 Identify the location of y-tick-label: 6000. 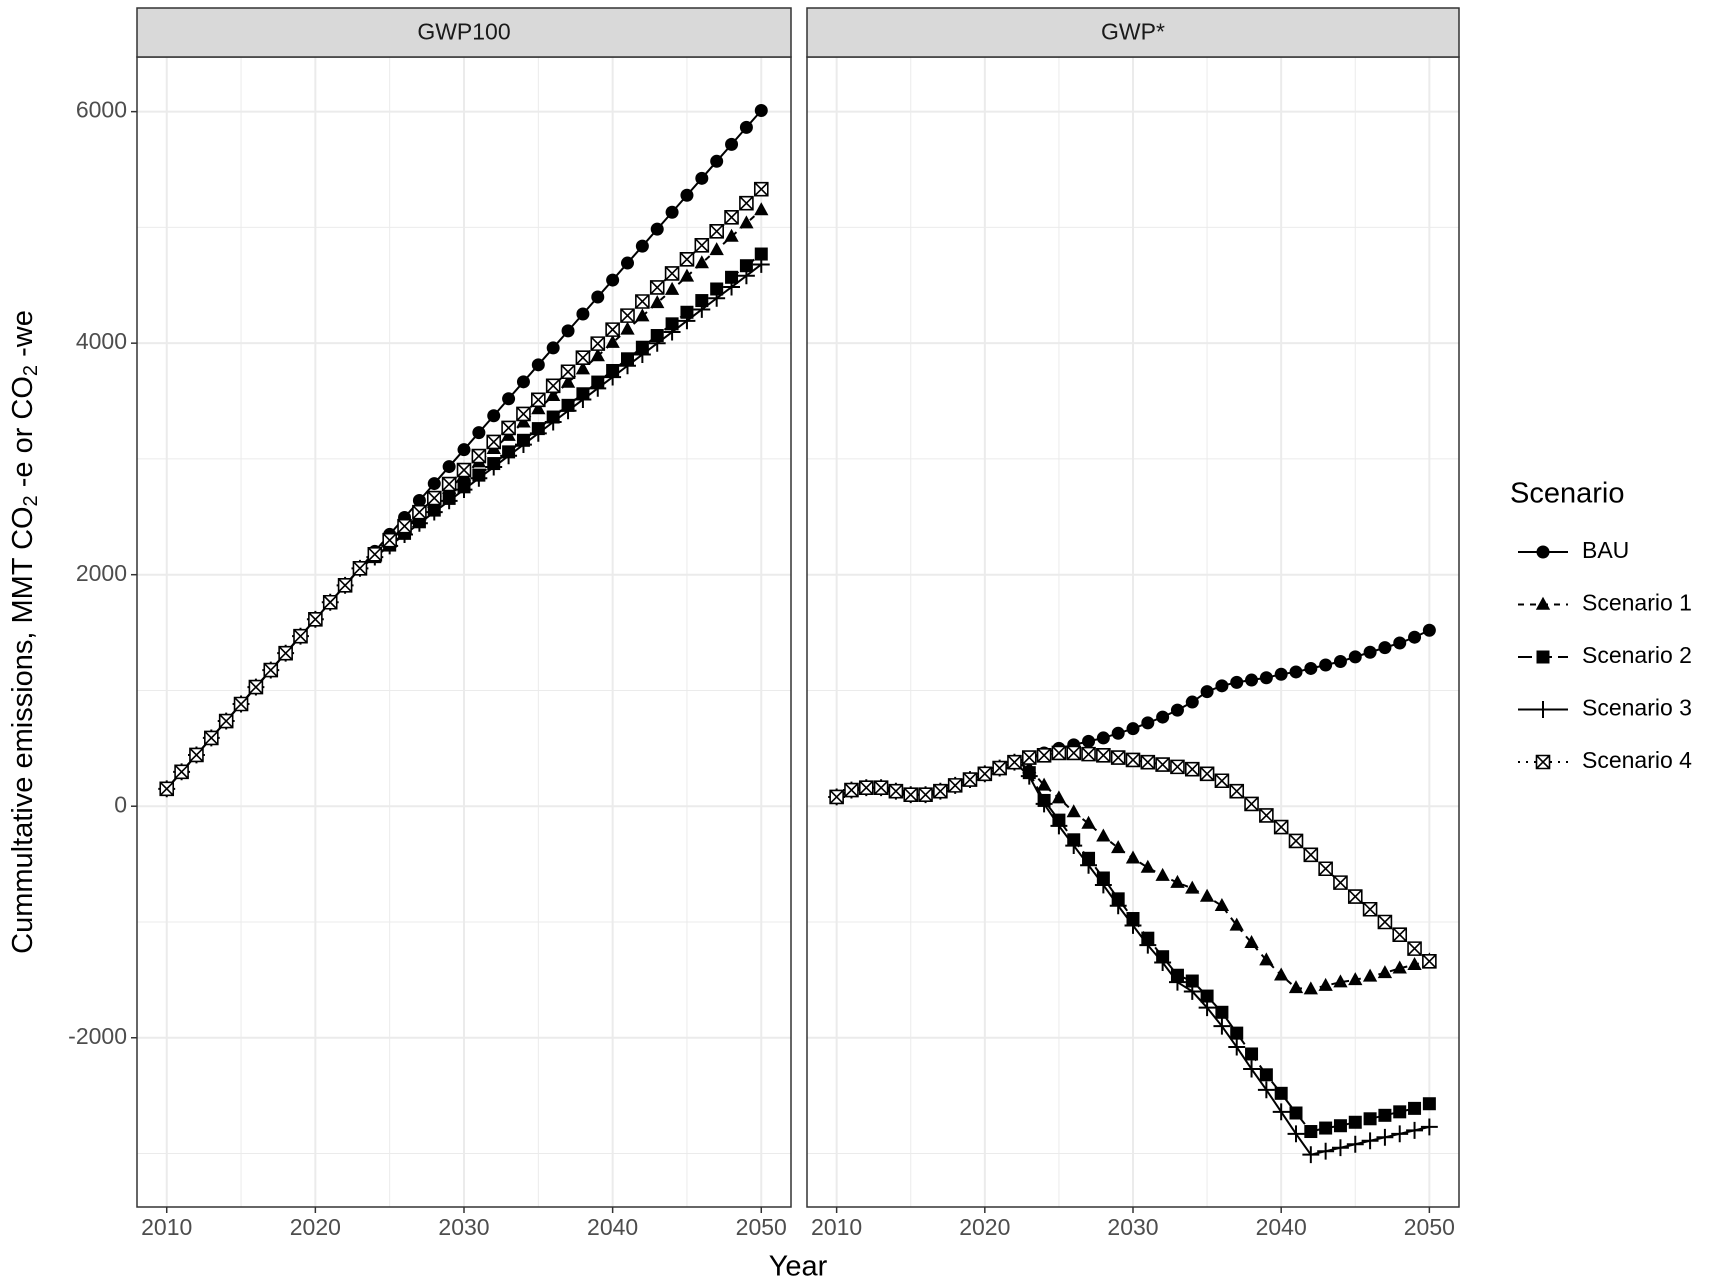
(101, 110).